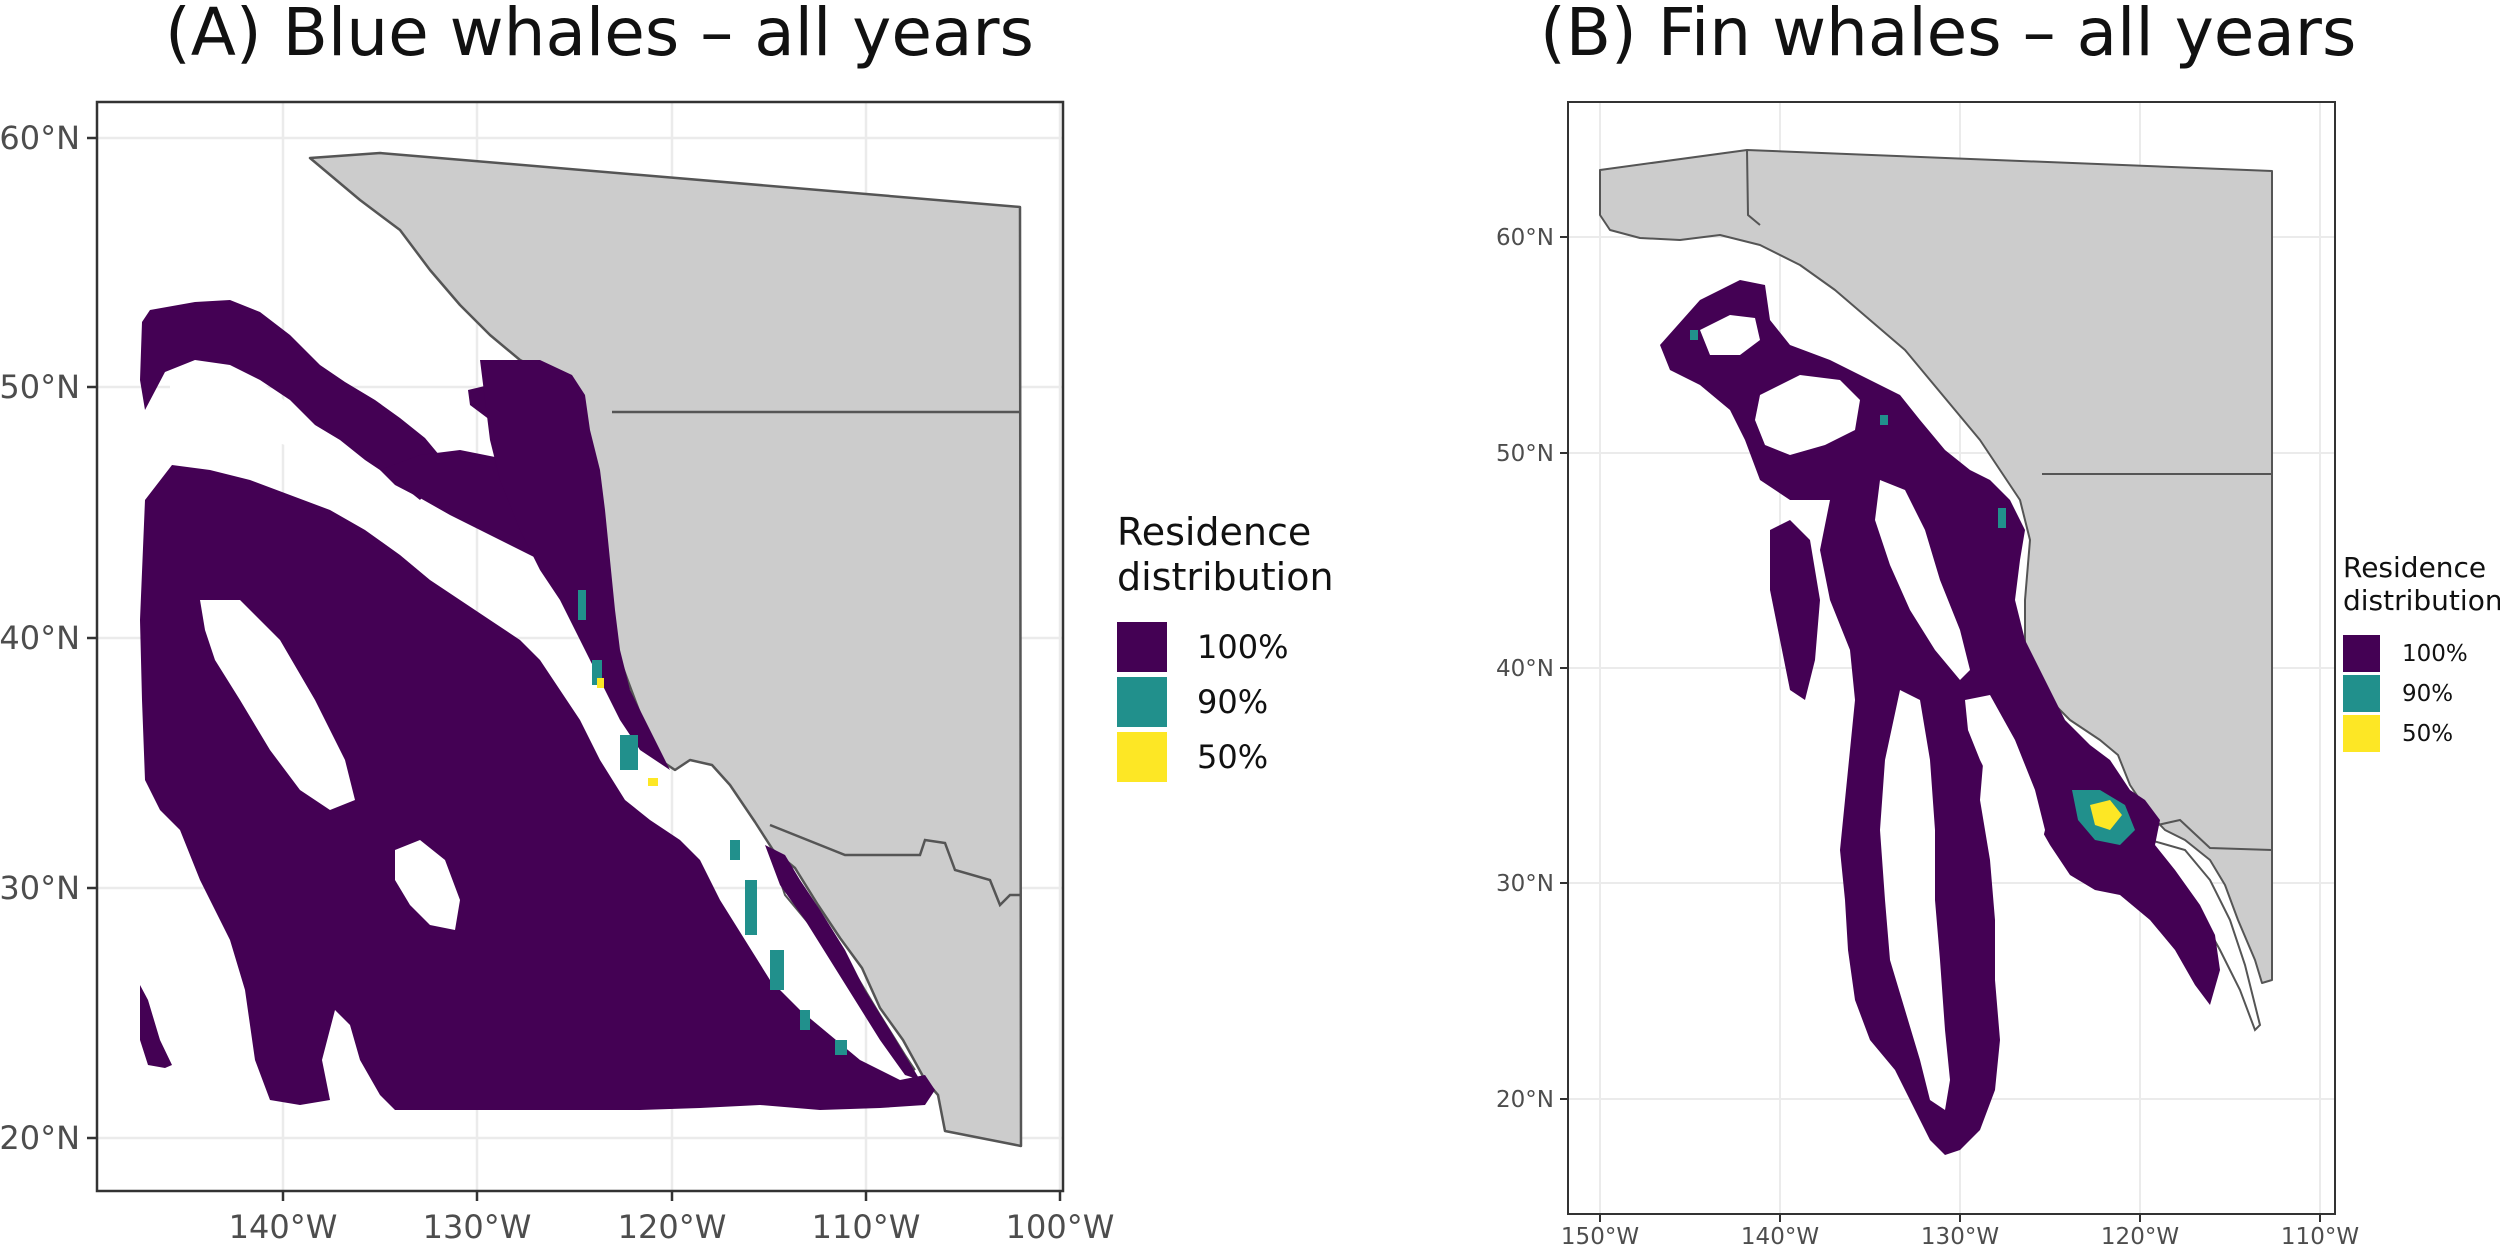  I want to click on panel-a-xtick-label: 100°W, so click(1060, 1227).